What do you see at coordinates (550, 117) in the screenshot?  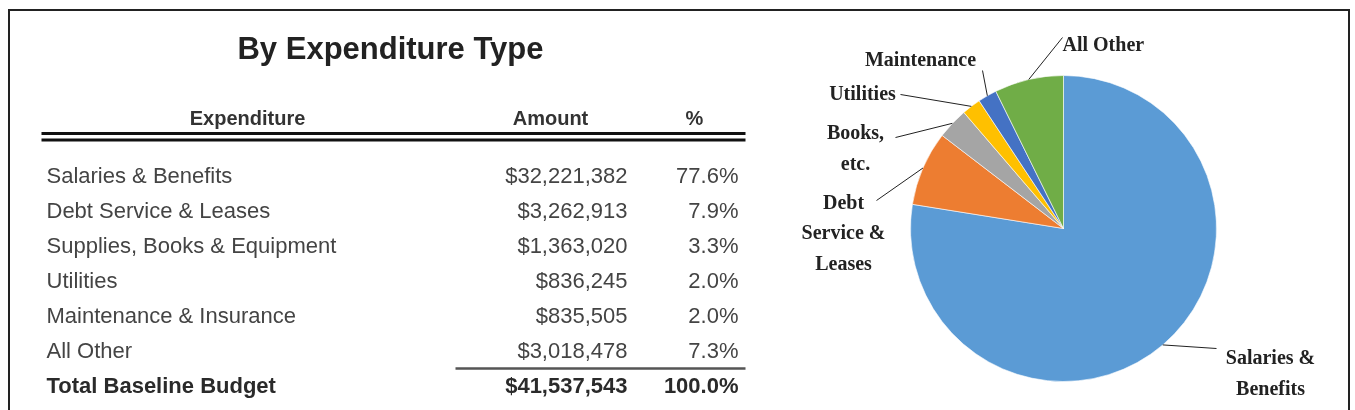 I see `text: Amount` at bounding box center [550, 117].